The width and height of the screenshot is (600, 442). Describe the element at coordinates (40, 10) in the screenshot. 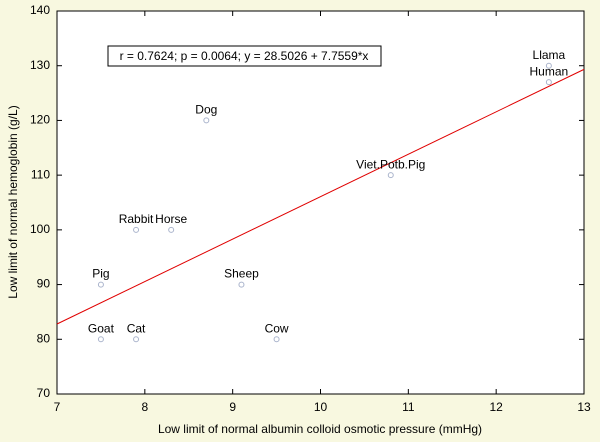

I see `y-tick-label: 140` at that location.